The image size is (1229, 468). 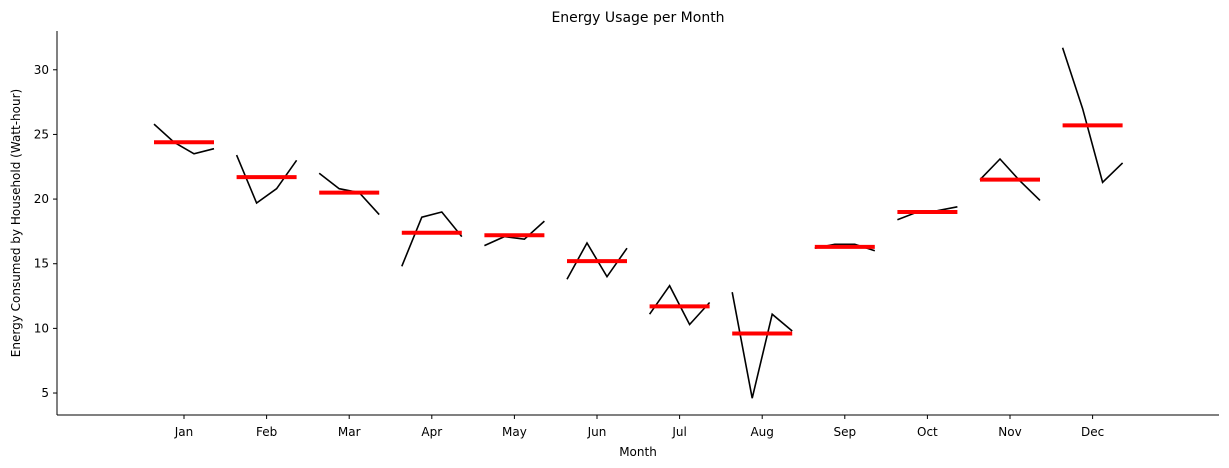 What do you see at coordinates (927, 432) in the screenshot?
I see `x-tick-label: Oct` at bounding box center [927, 432].